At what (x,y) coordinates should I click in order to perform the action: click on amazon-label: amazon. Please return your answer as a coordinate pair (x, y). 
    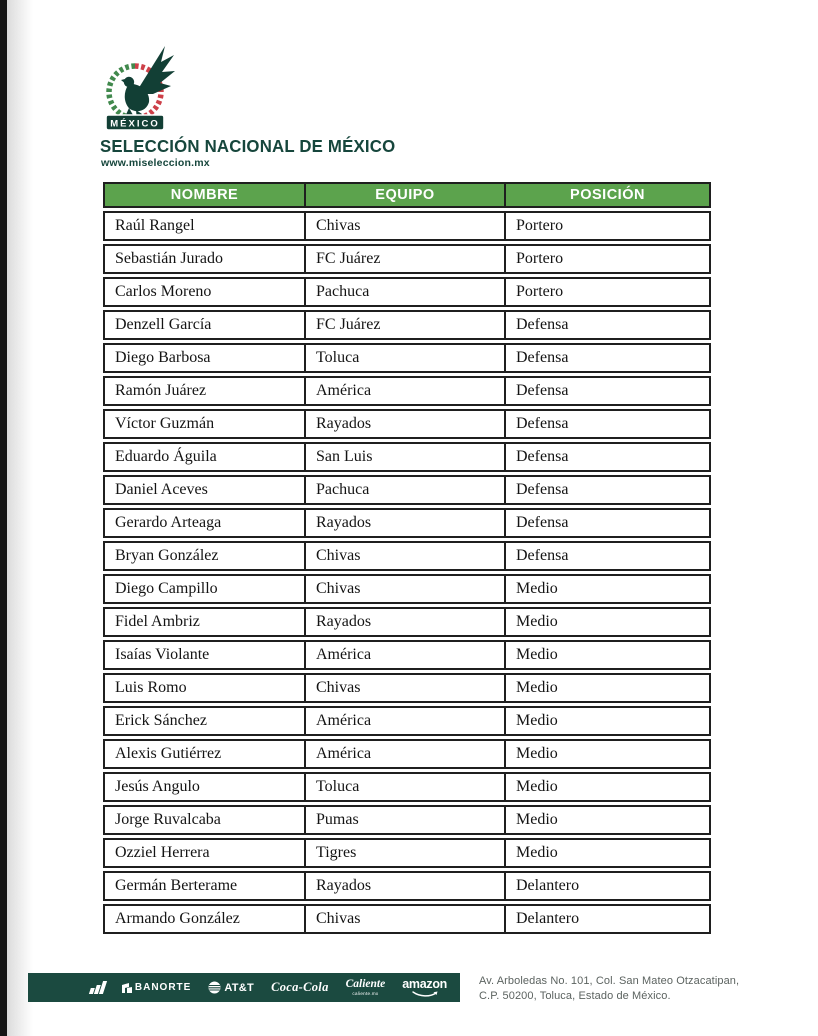
    Looking at the image, I should click on (424, 984).